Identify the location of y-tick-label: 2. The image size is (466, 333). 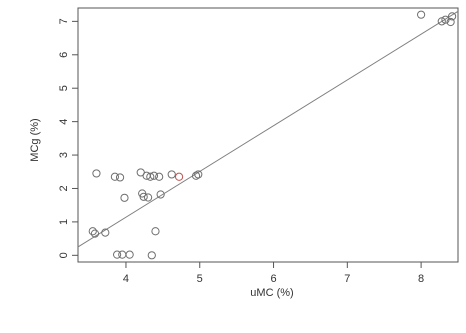
(64, 188).